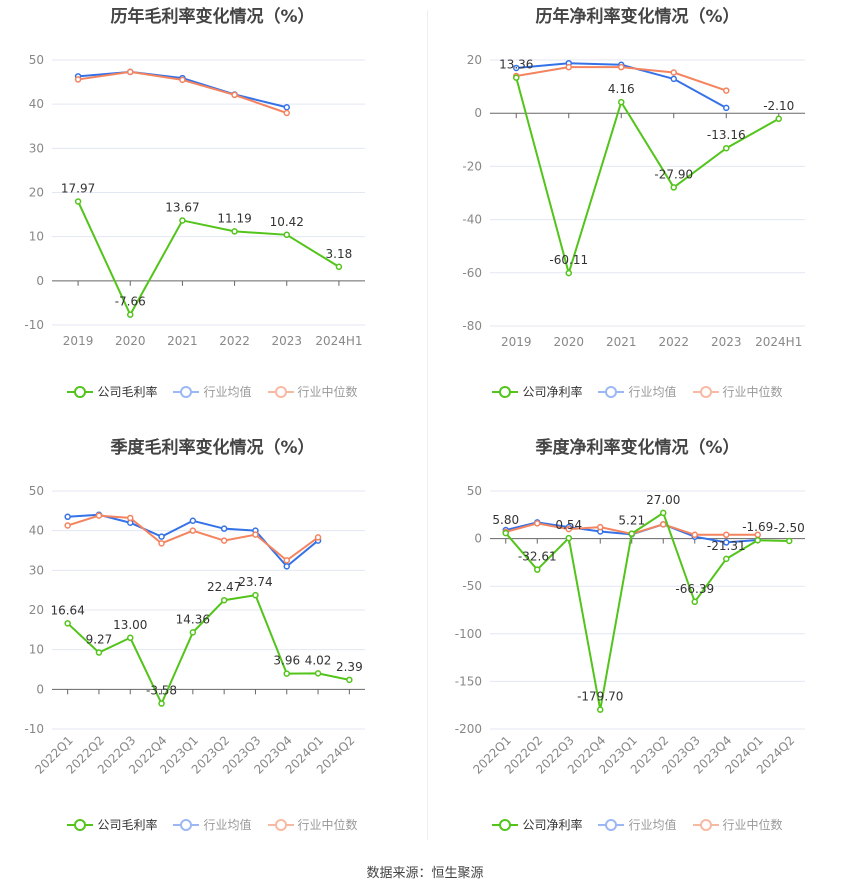 This screenshot has width=850, height=891. I want to click on data-label: 3.96, so click(286, 661).